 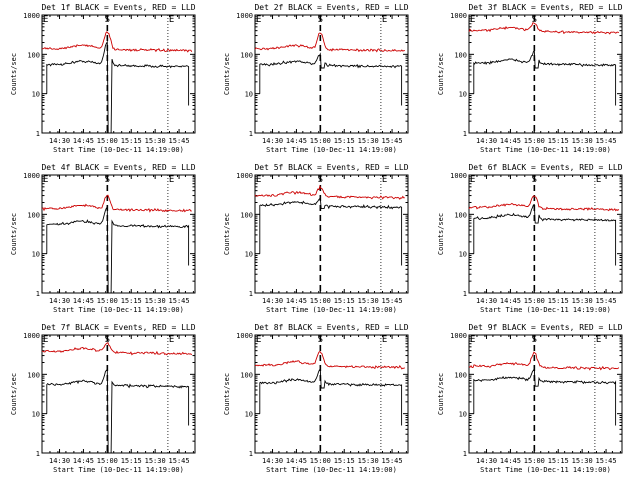 What do you see at coordinates (545, 167) in the screenshot?
I see `panel-title: Det 6f BLACK = Events, RED = LLD` at bounding box center [545, 167].